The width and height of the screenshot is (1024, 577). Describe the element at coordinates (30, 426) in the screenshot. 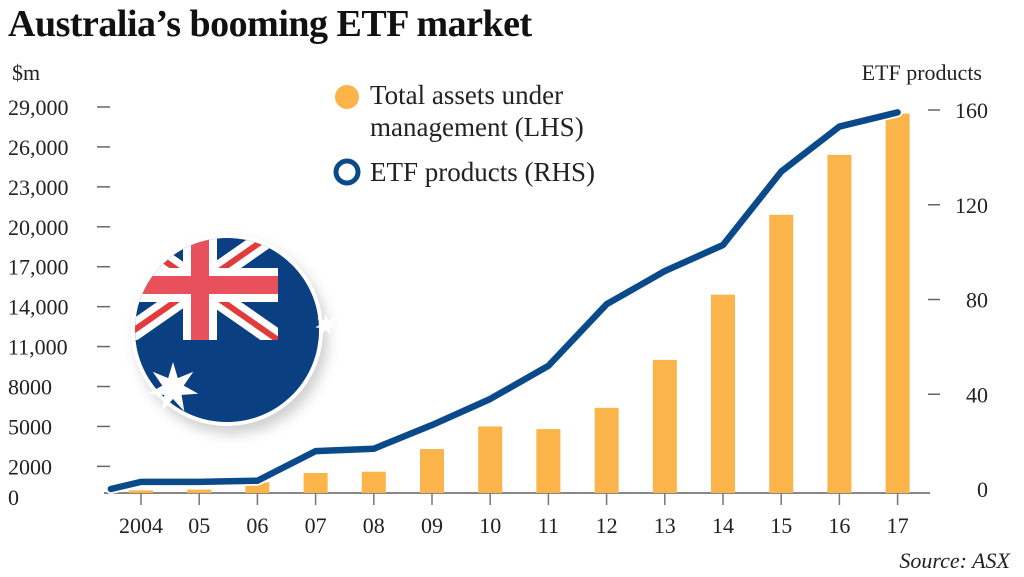

I see `left-tick-label: 5000` at that location.